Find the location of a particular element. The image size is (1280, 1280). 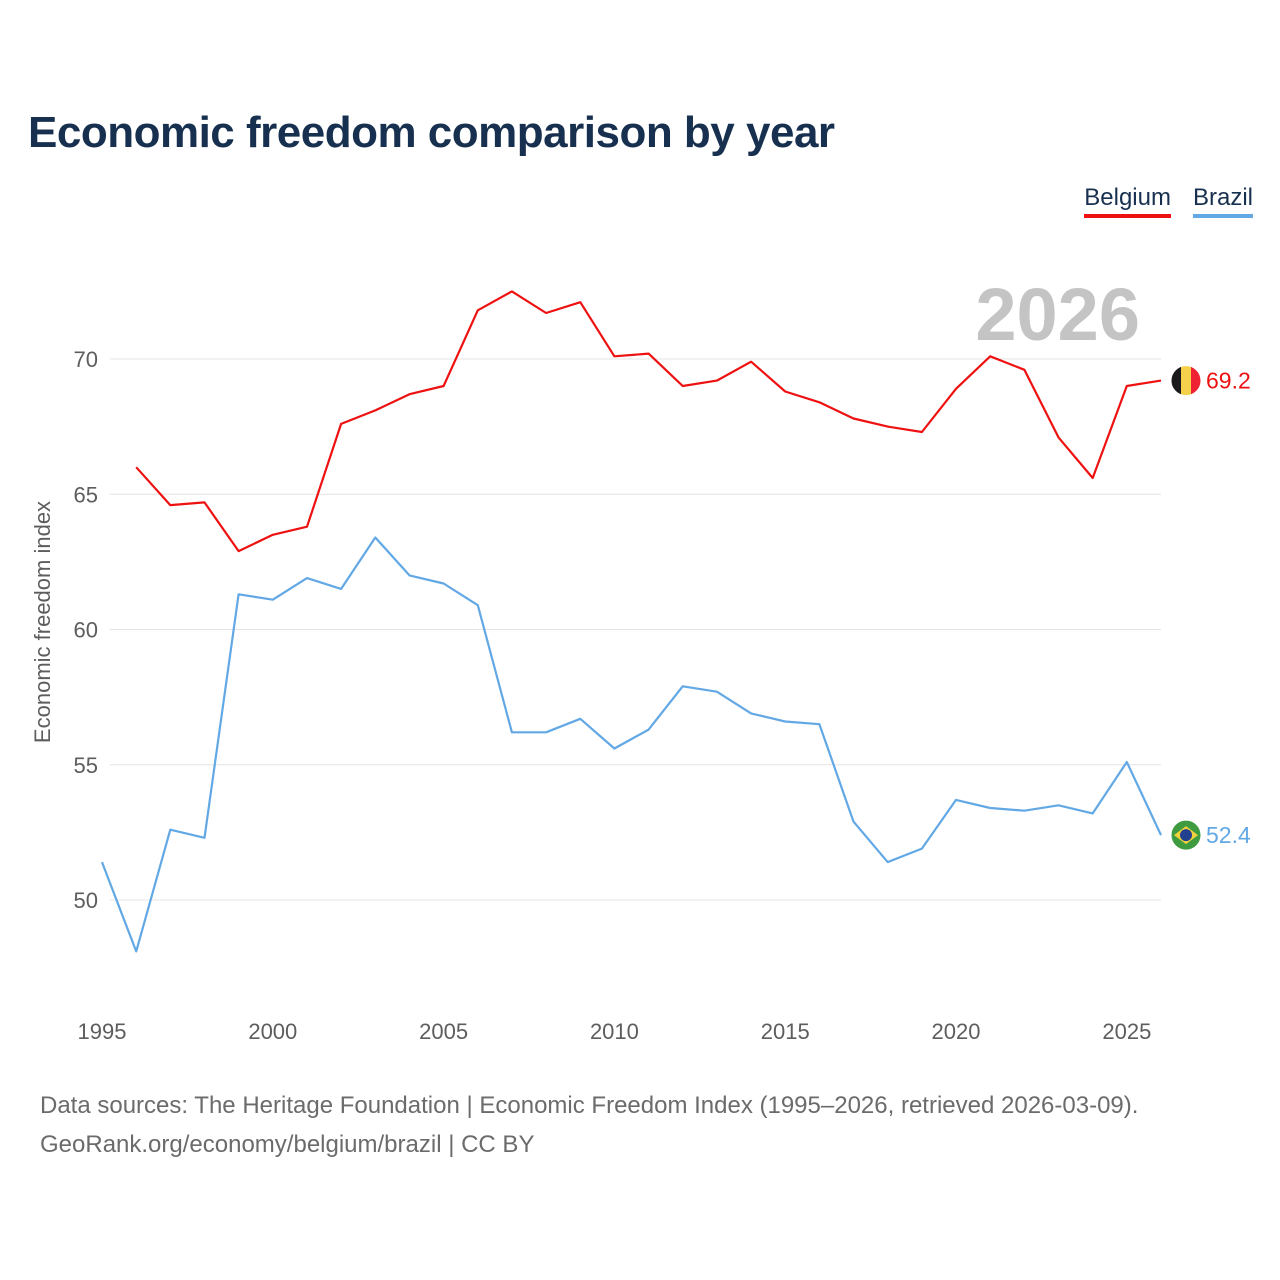

y-axis-label: Economic freedom index is located at coordinates (42, 622).